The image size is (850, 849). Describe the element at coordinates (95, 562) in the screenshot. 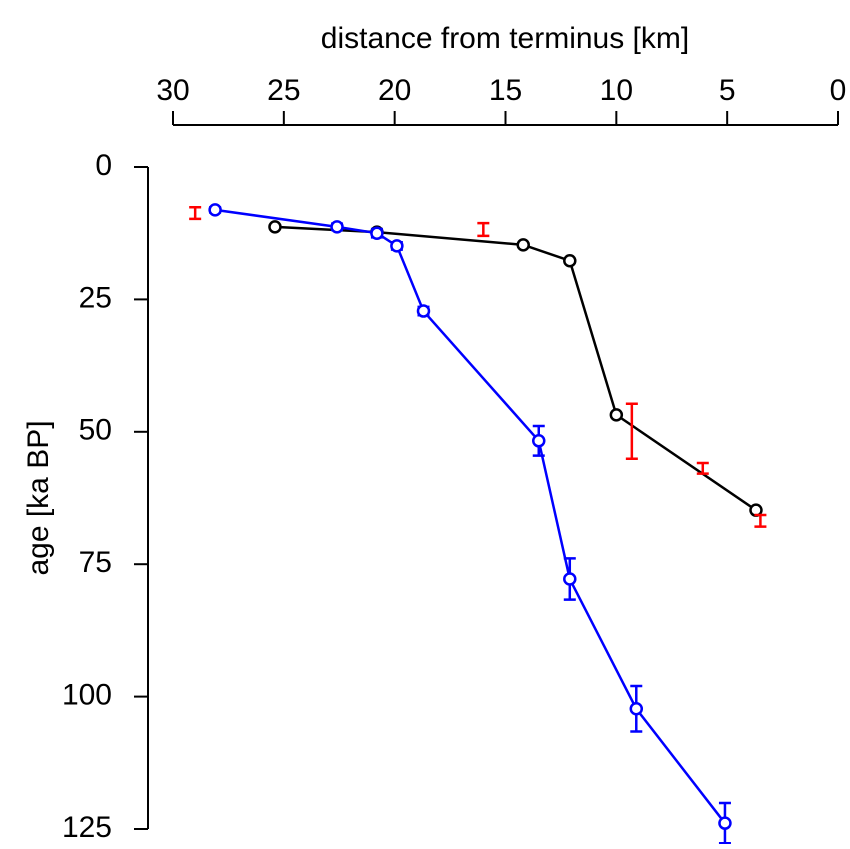

I see `y-tick-label: 75` at that location.